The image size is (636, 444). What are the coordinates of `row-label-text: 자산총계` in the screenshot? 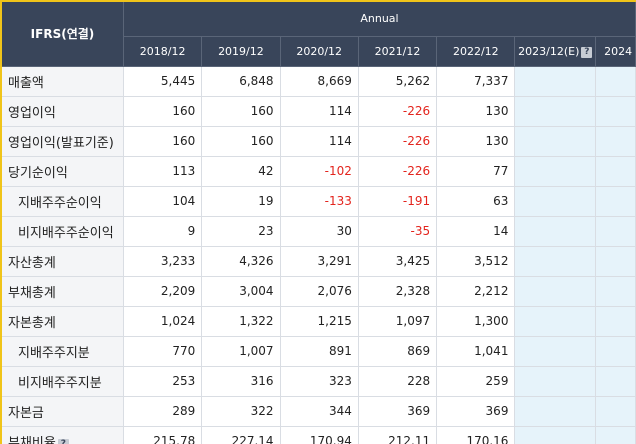 It's located at (32, 263).